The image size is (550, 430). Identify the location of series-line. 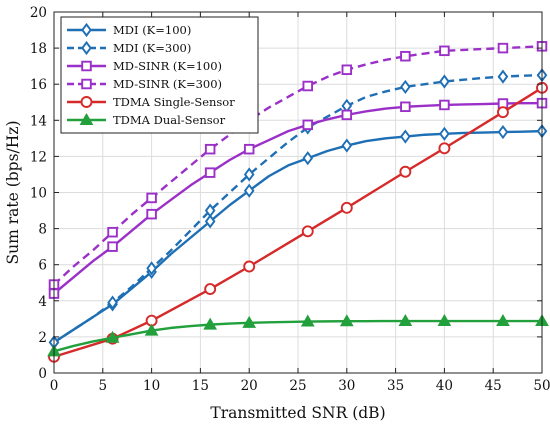
(297, 336).